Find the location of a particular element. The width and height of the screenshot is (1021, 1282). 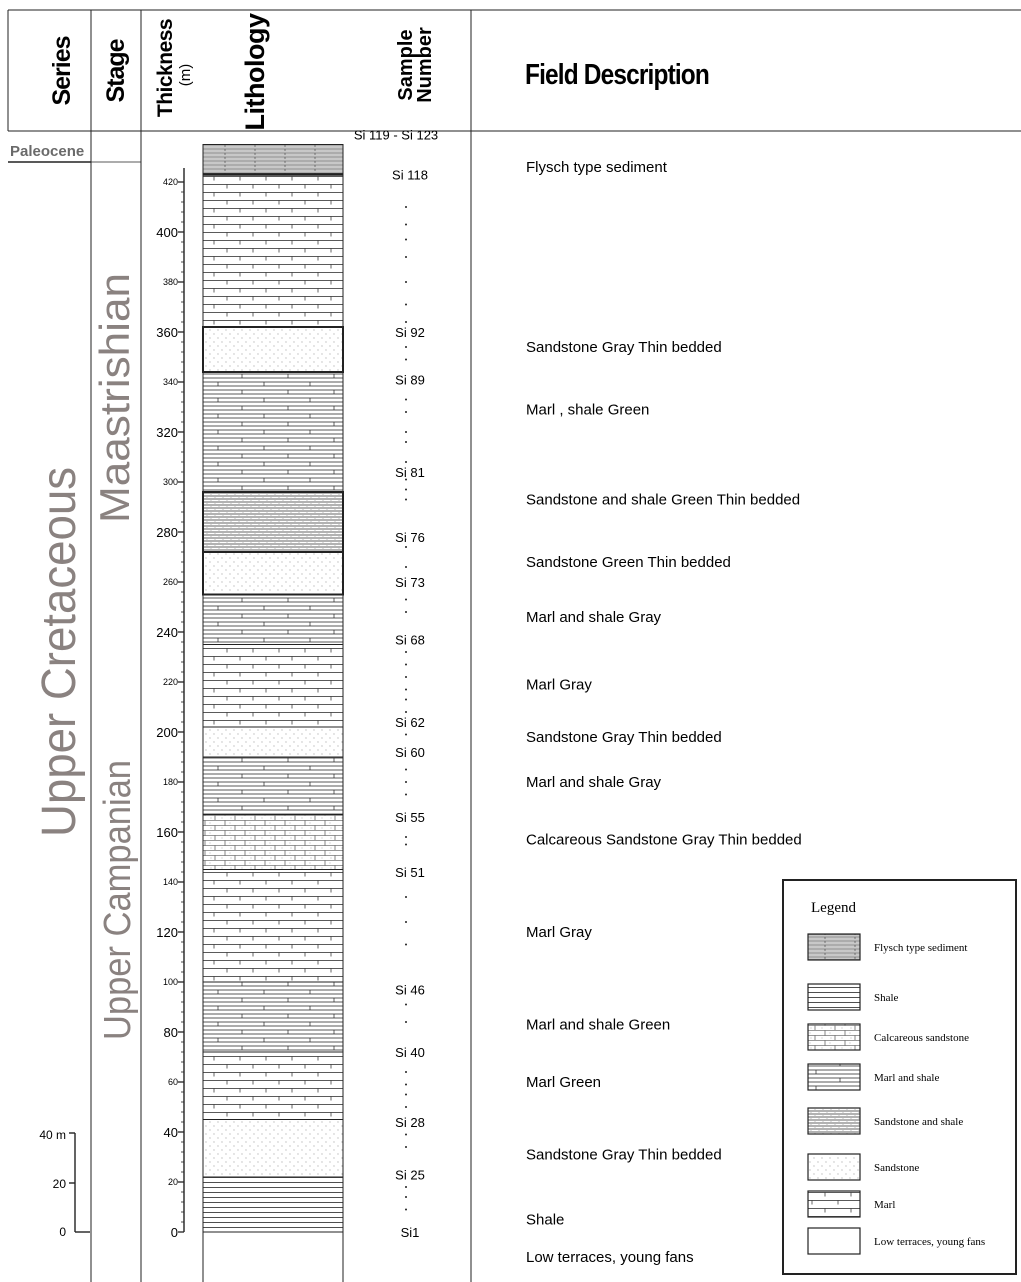

scale-label-20: 20 is located at coordinates (60, 1184).